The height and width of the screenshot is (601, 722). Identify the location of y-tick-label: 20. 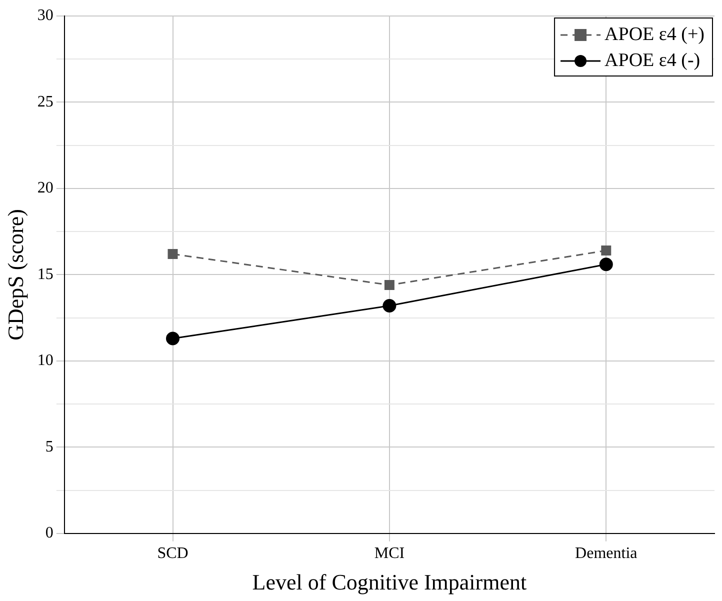
(45, 188).